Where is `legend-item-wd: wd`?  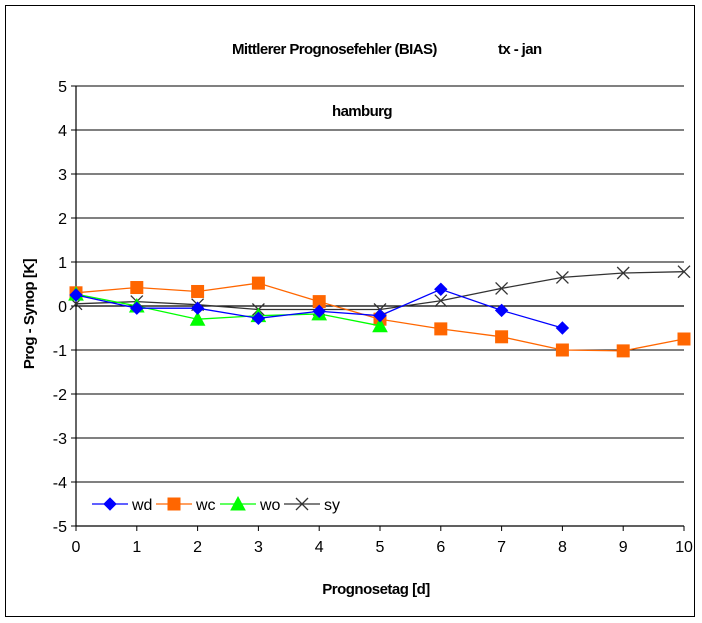 legend-item-wd: wd is located at coordinates (122, 505).